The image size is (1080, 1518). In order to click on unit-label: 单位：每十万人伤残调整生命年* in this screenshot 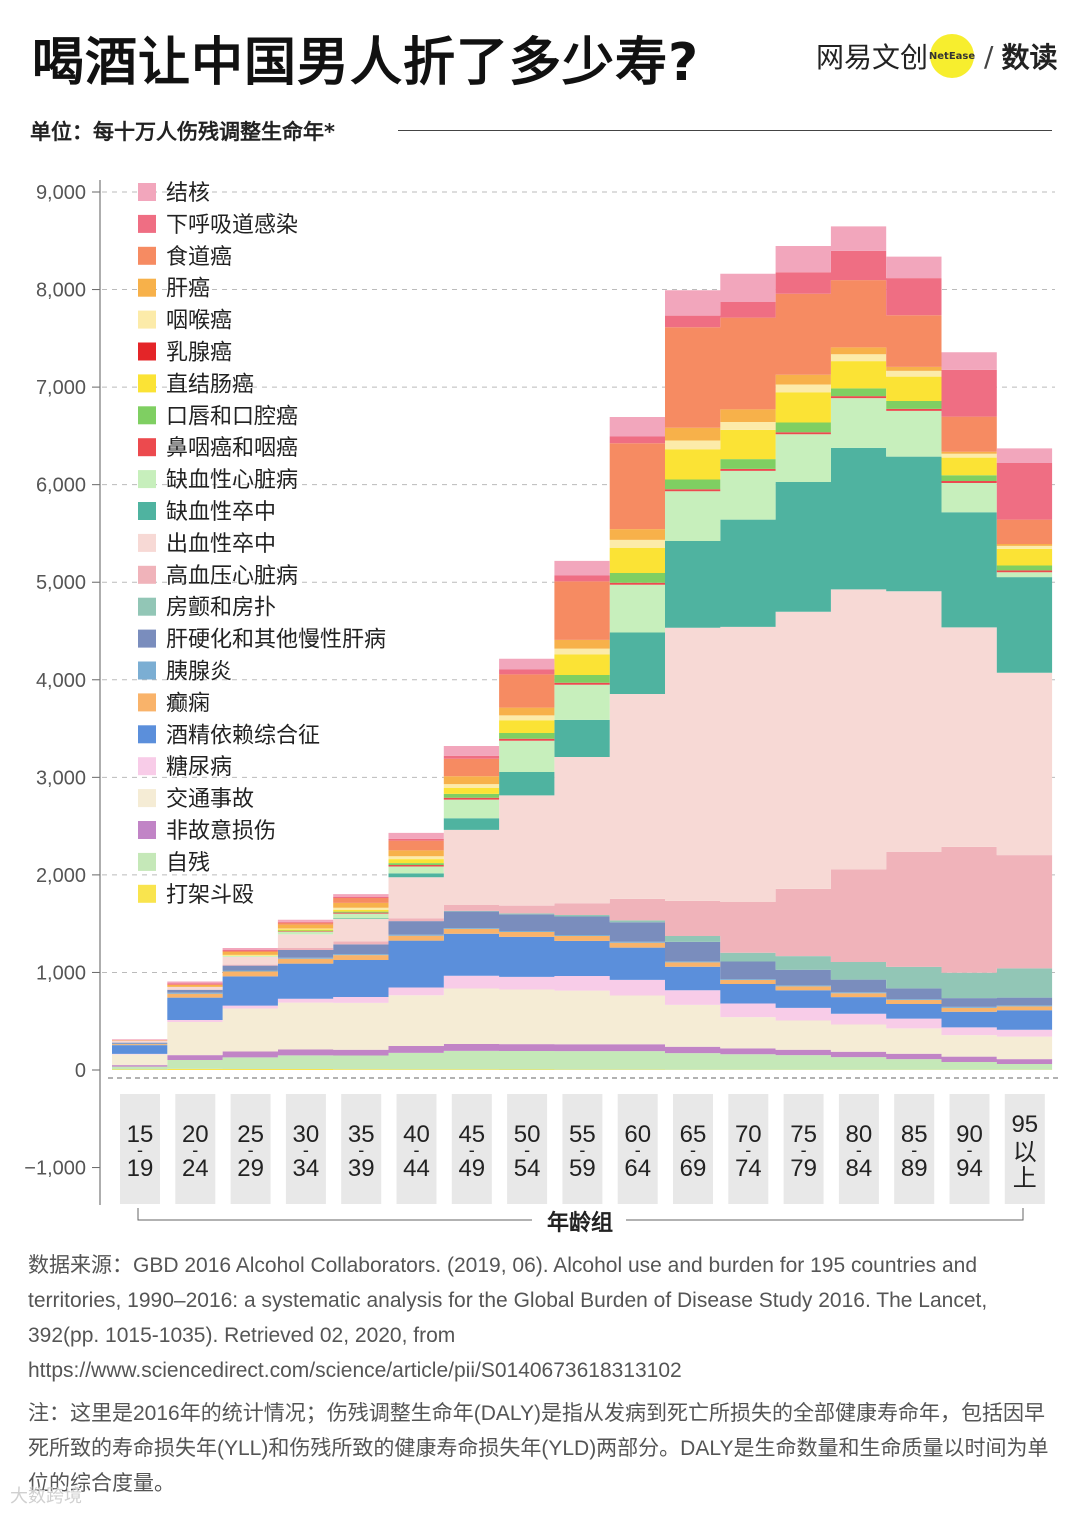, I will do `click(182, 132)`.